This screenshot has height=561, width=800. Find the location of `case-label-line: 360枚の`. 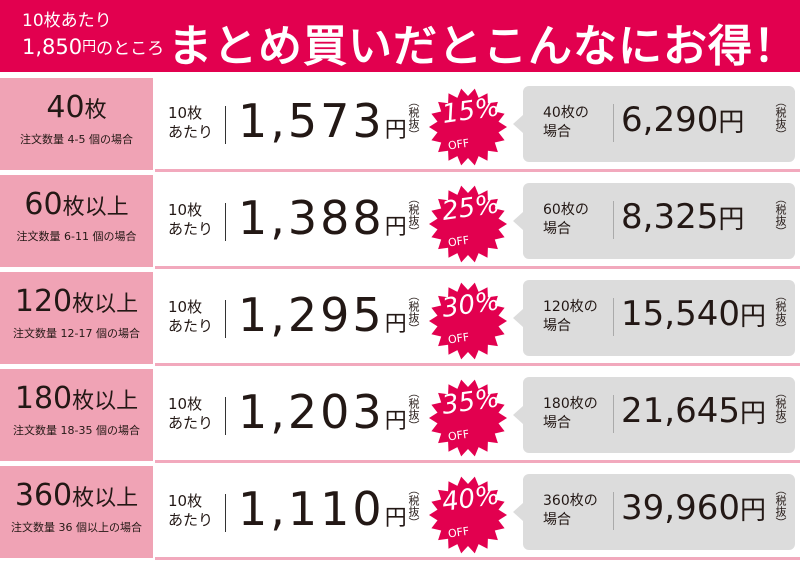

case-label-line: 360枚の is located at coordinates (570, 501).